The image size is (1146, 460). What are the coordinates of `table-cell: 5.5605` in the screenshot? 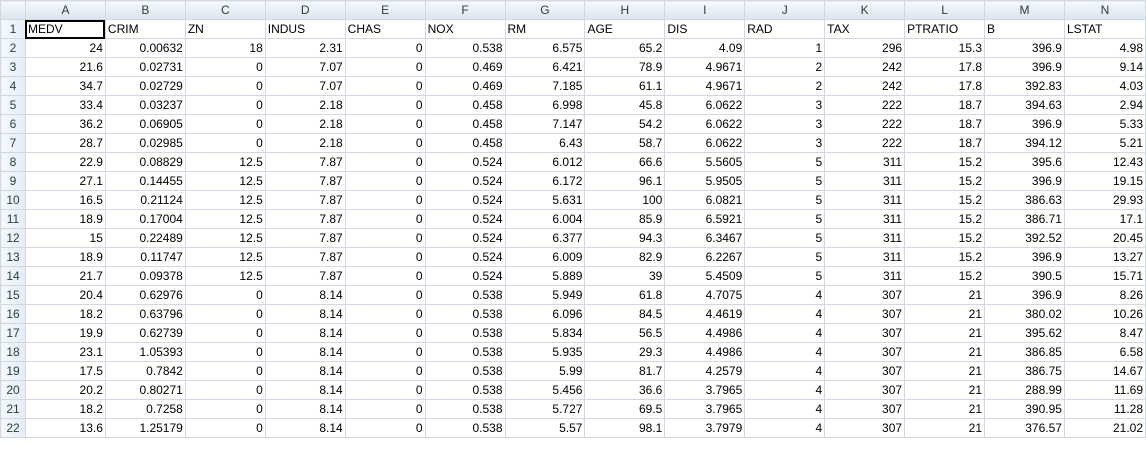 It's located at (705, 162).